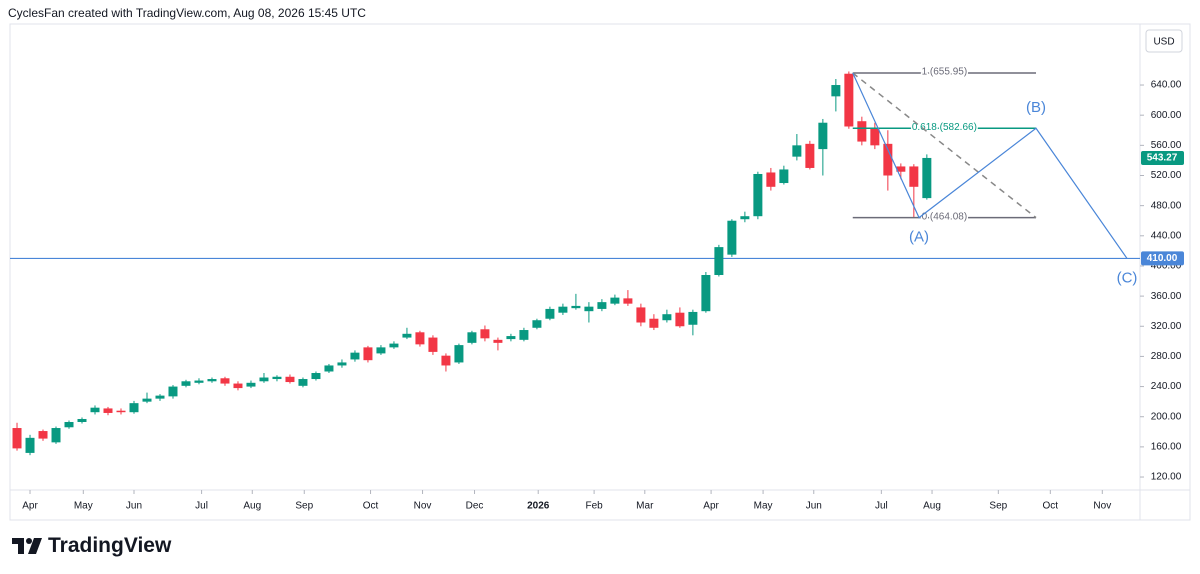 This screenshot has height=574, width=1200. What do you see at coordinates (1166, 326) in the screenshot?
I see `y-tick-label: 320.00` at bounding box center [1166, 326].